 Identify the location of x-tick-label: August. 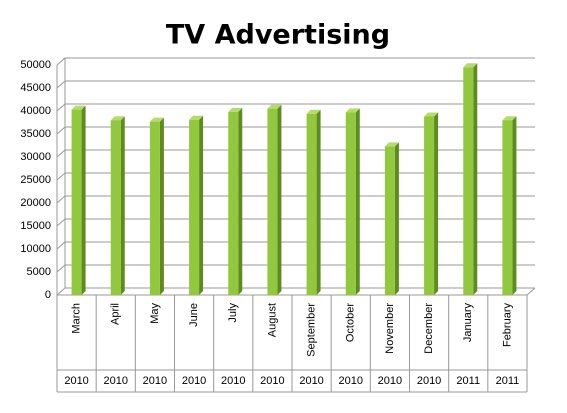
(272, 320).